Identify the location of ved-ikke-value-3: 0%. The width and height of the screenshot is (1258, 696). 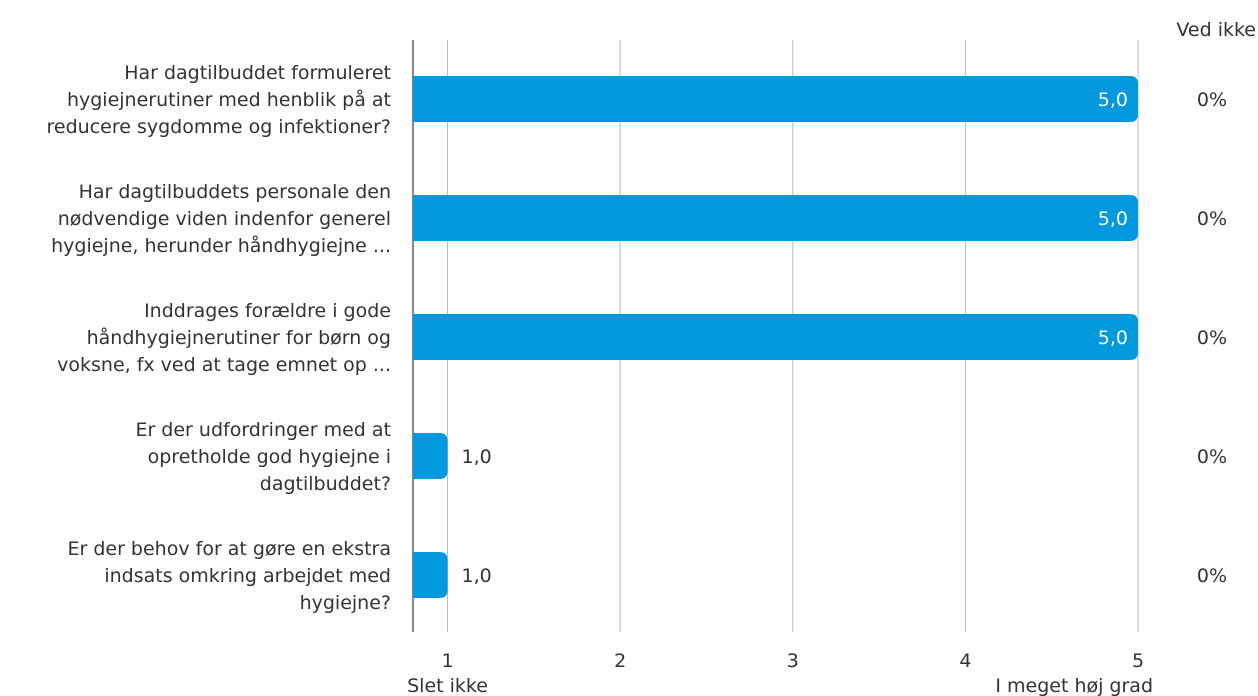
(1212, 338).